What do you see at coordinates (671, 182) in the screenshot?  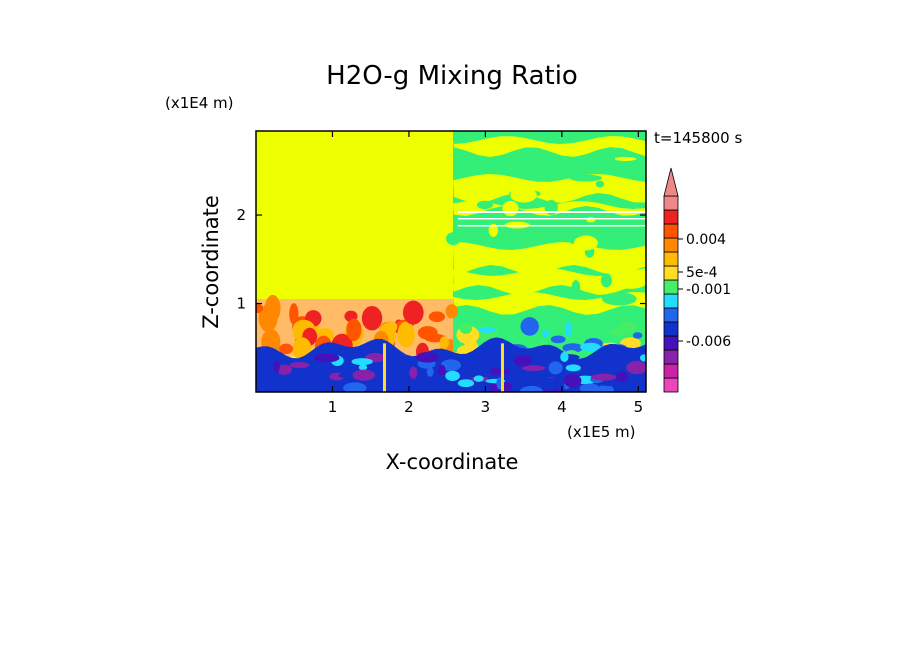 I see `colorbar-extend-triangle` at bounding box center [671, 182].